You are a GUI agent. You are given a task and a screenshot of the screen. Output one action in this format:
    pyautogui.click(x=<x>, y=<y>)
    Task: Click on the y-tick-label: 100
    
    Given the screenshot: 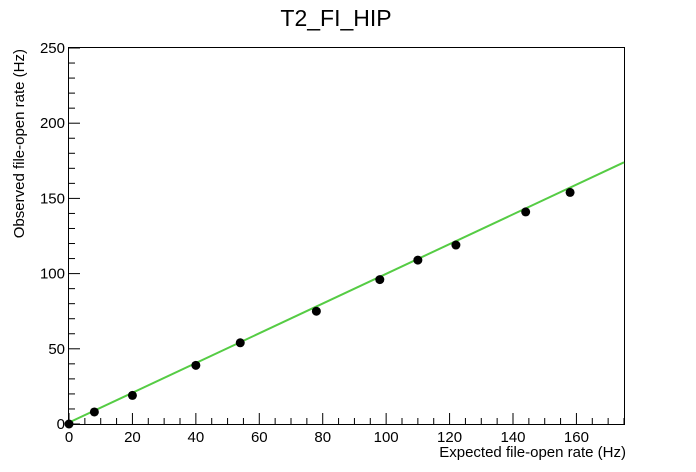 What is the action you would take?
    pyautogui.click(x=52, y=274)
    